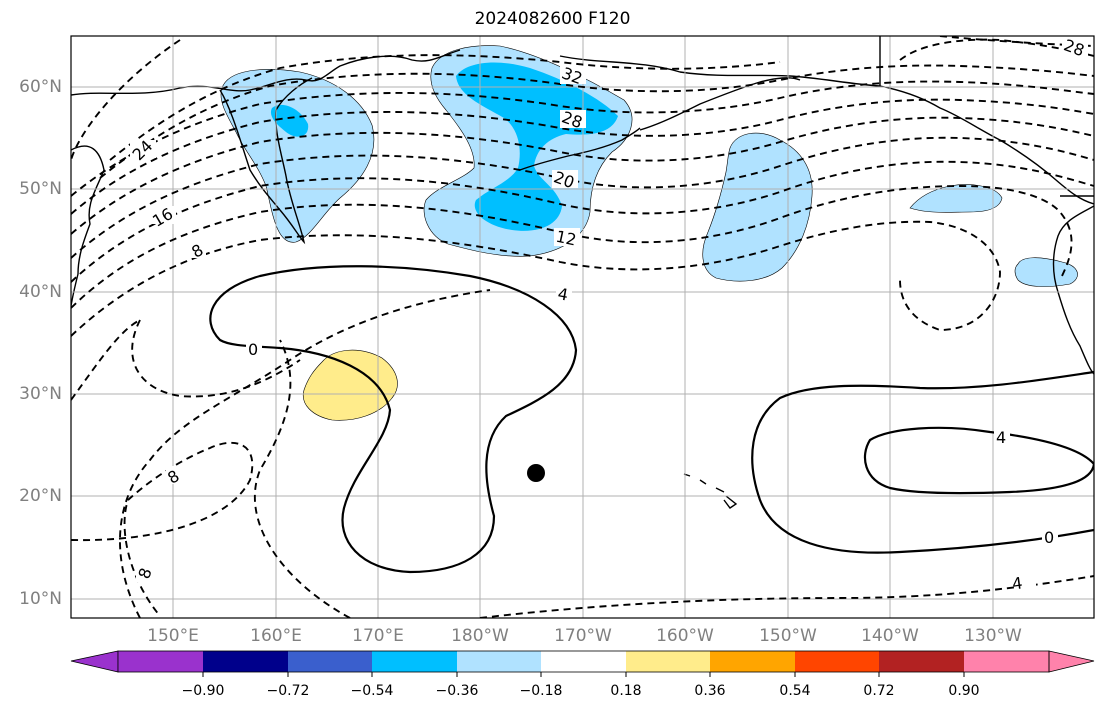  I want to click on lon-label: 170°E, so click(378, 636).